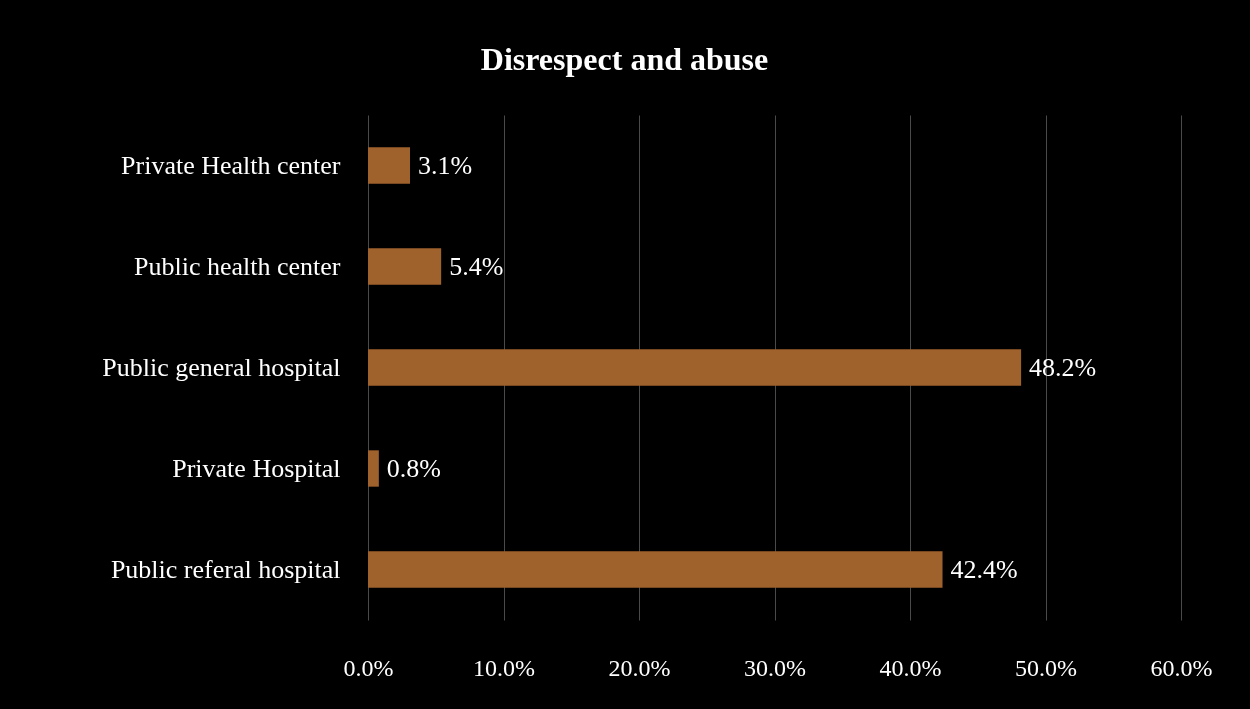 The width and height of the screenshot is (1250, 709). Describe the element at coordinates (1046, 667) in the screenshot. I see `x-tick-label: 50.0%` at that location.